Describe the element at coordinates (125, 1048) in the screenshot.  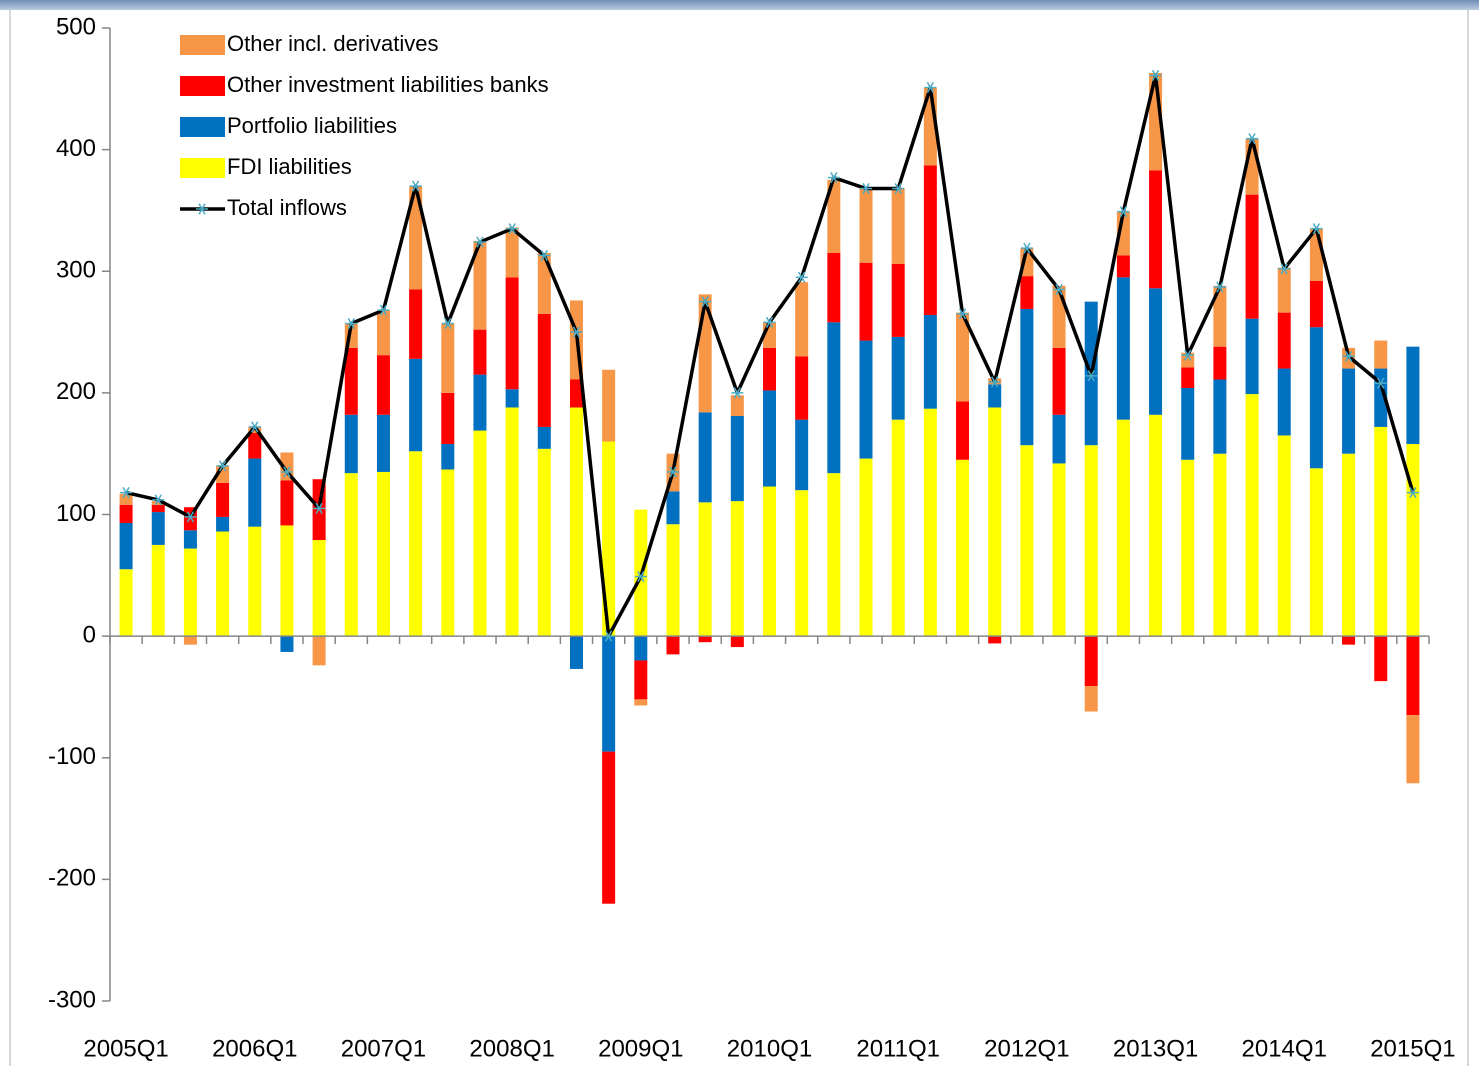
I see `x-tick-label: 2005Q1` at that location.